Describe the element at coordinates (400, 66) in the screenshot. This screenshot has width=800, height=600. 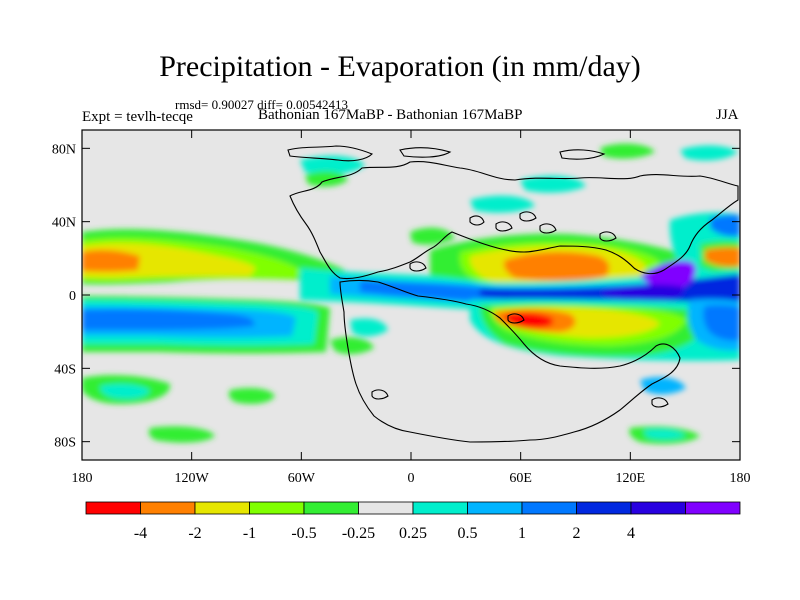
I see `chart-title: Precipitation - Evaporation (in mm/day)` at that location.